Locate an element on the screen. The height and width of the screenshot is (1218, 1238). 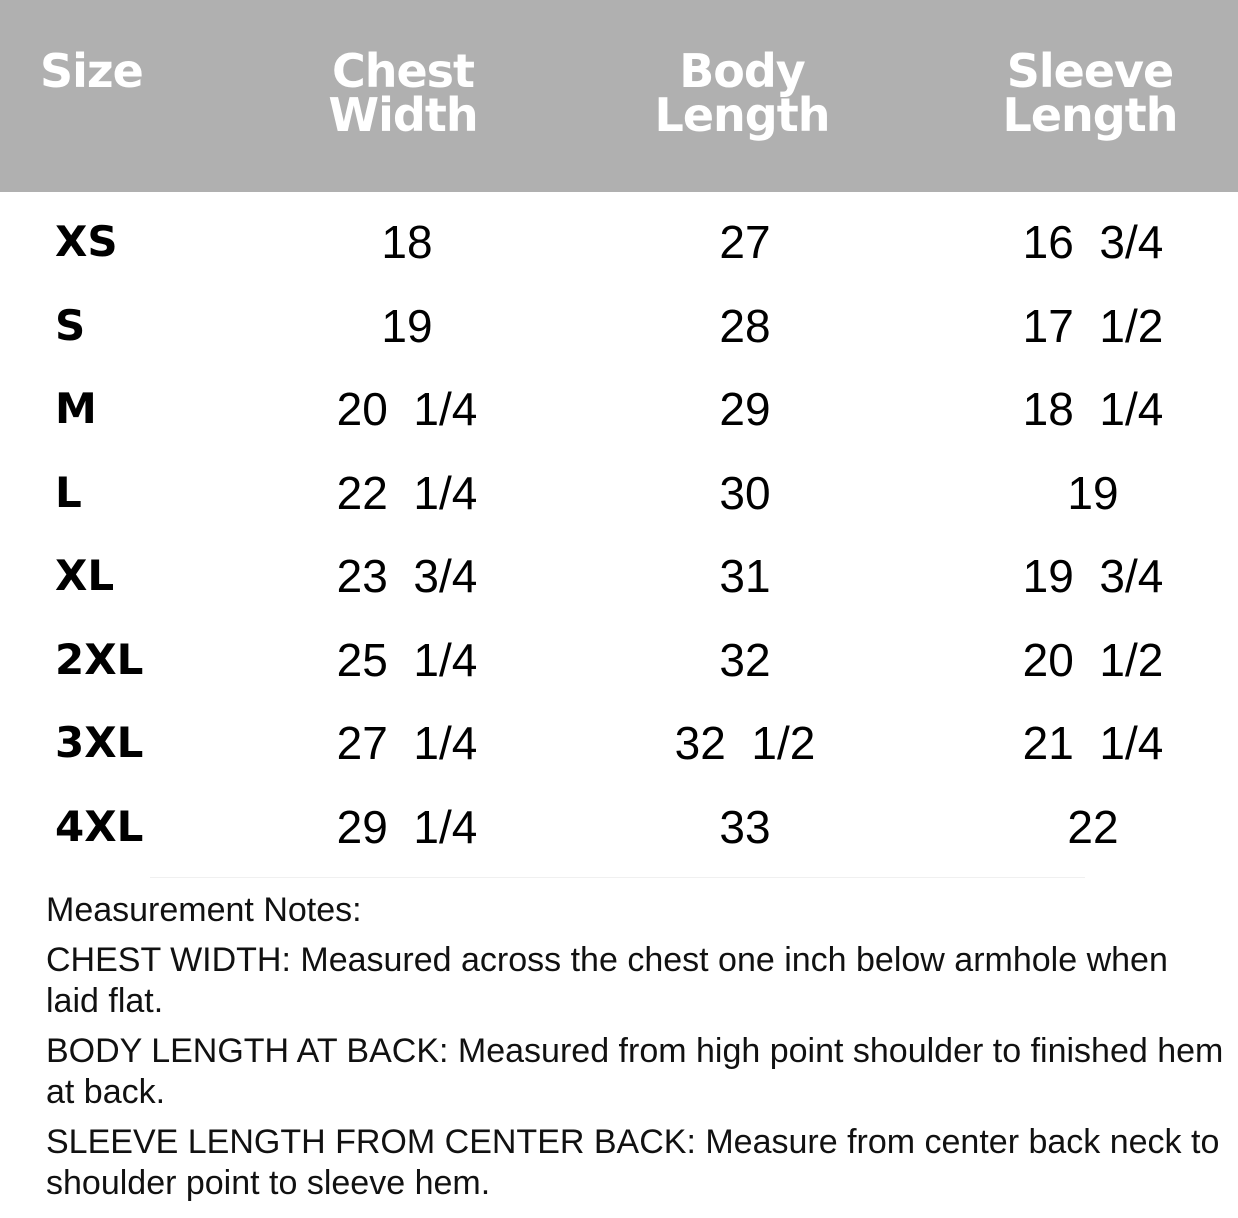
sleeve-length-cell: 20 1/2 is located at coordinates (1093, 659).